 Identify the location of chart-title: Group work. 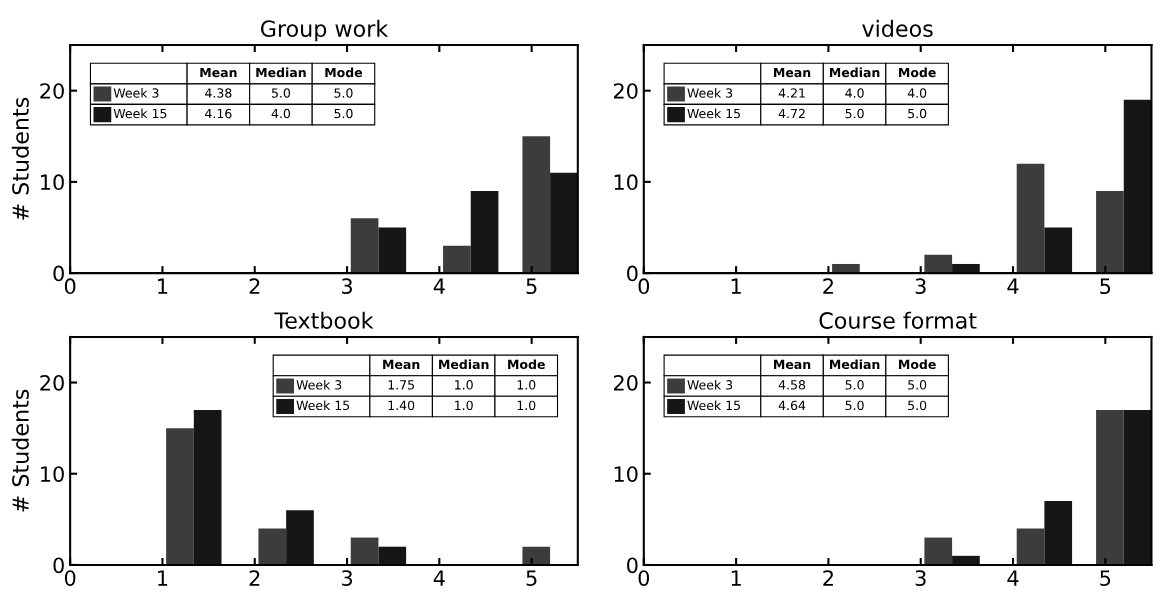
(324, 30).